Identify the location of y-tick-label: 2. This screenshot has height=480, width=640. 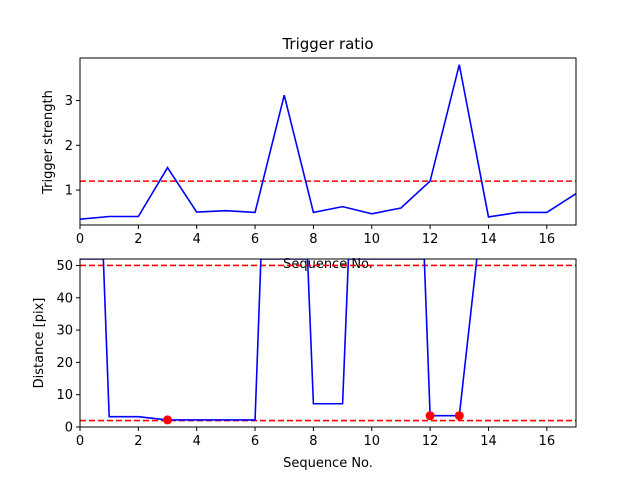
(69, 146).